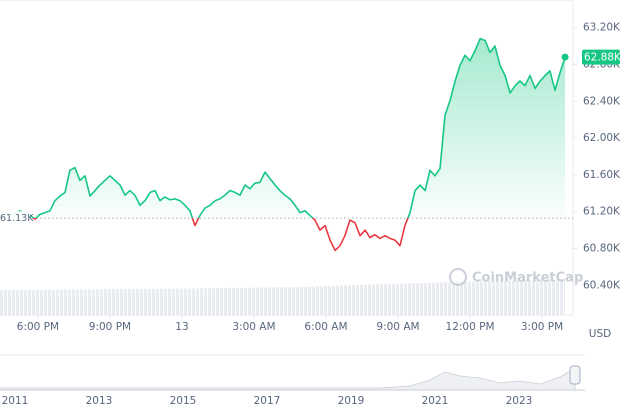  What do you see at coordinates (325, 327) in the screenshot?
I see `x-tick-label: 6:00 AM` at bounding box center [325, 327].